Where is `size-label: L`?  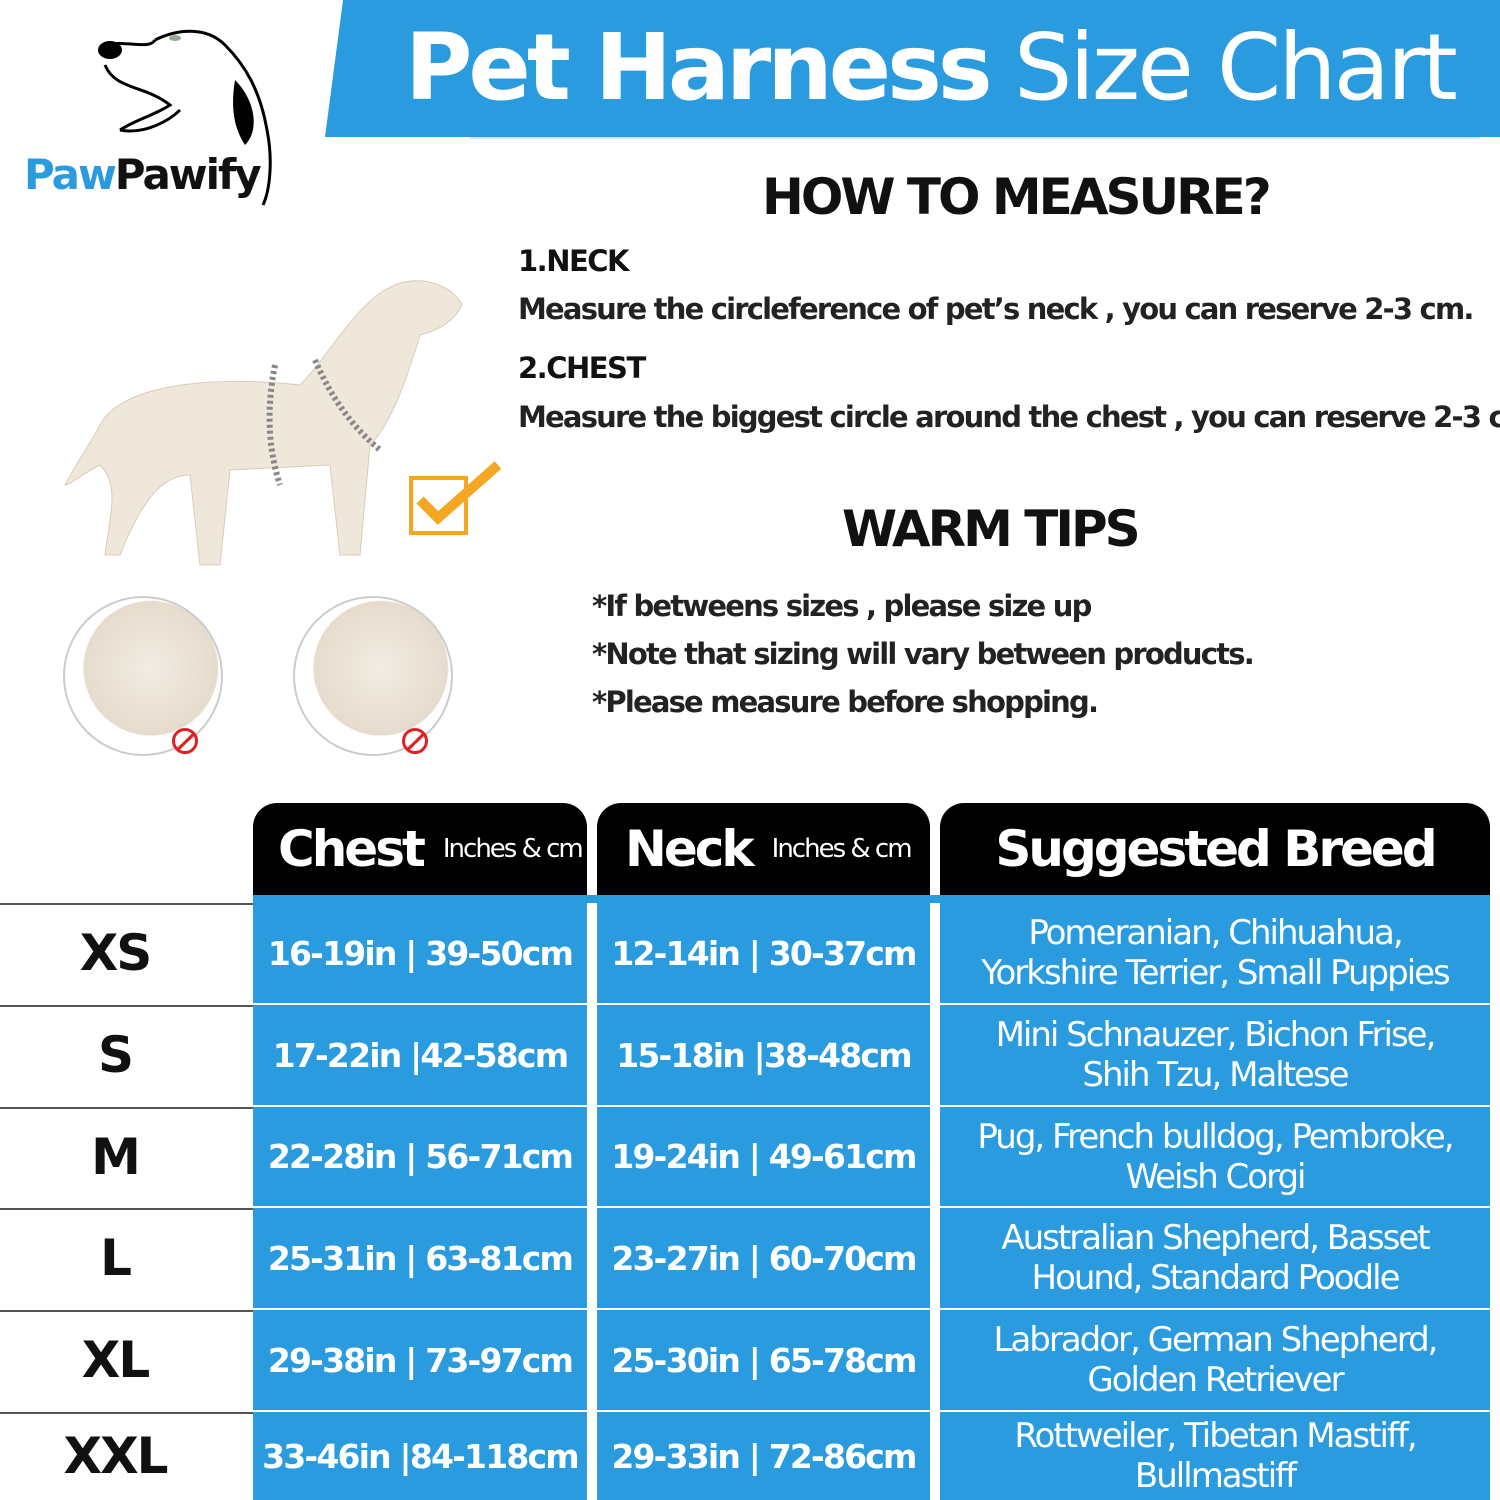 size-label: L is located at coordinates (116, 1258).